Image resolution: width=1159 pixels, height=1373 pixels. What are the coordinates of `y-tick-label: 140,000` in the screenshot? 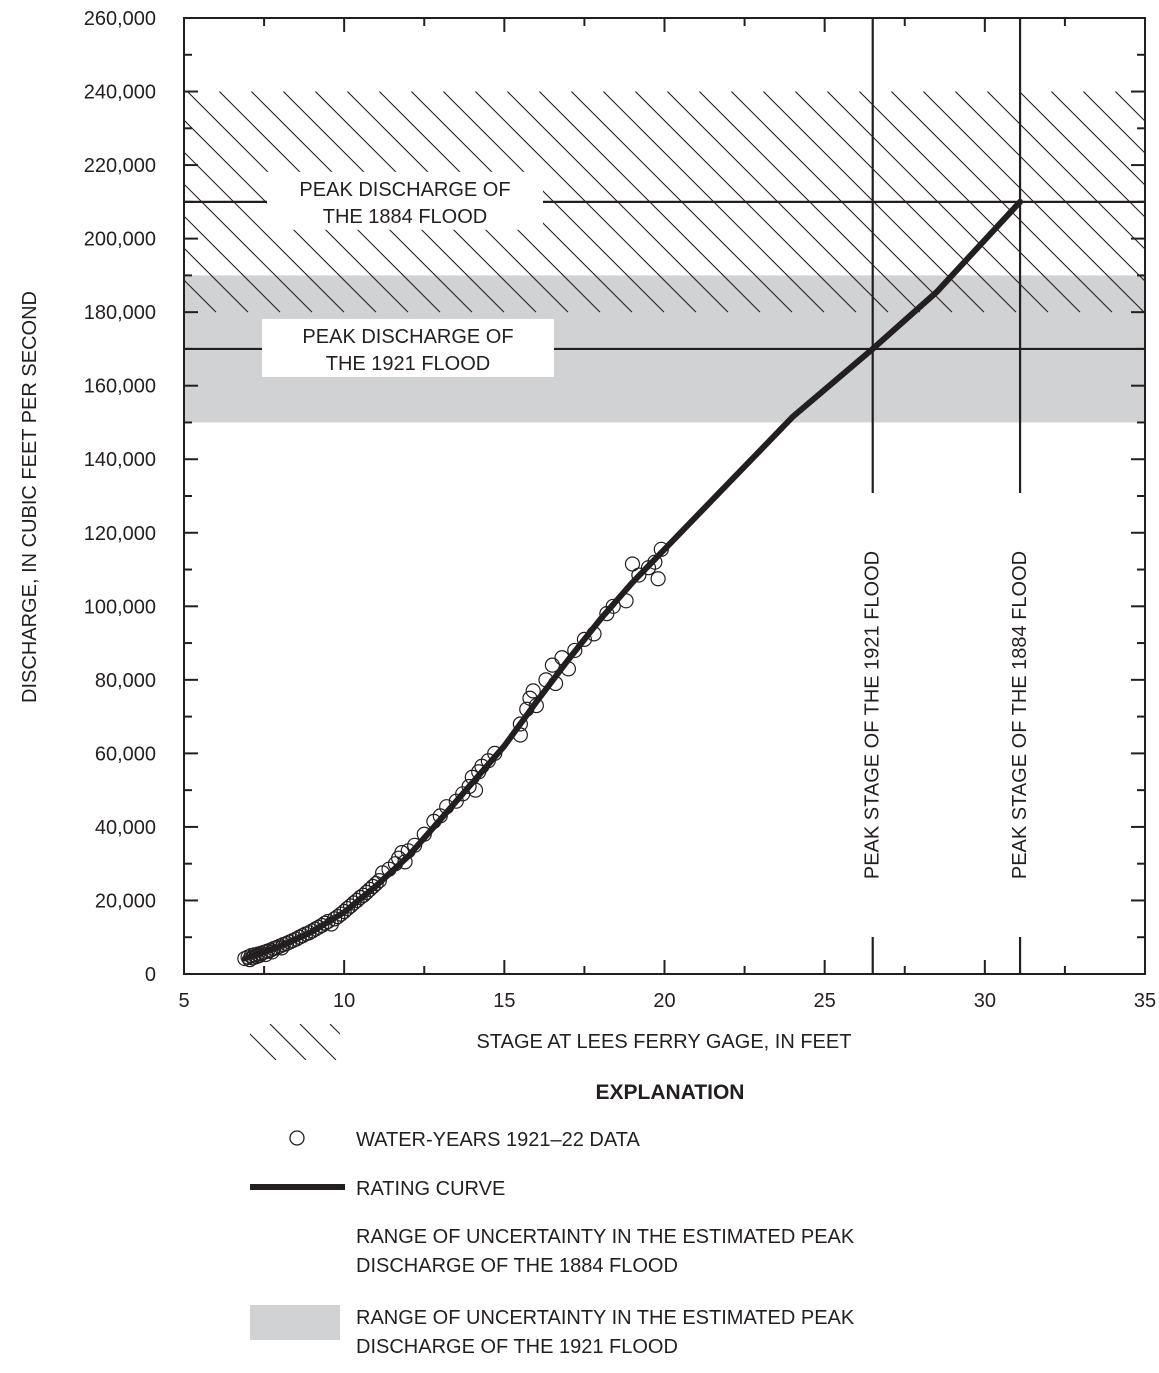 It's located at (120, 460).